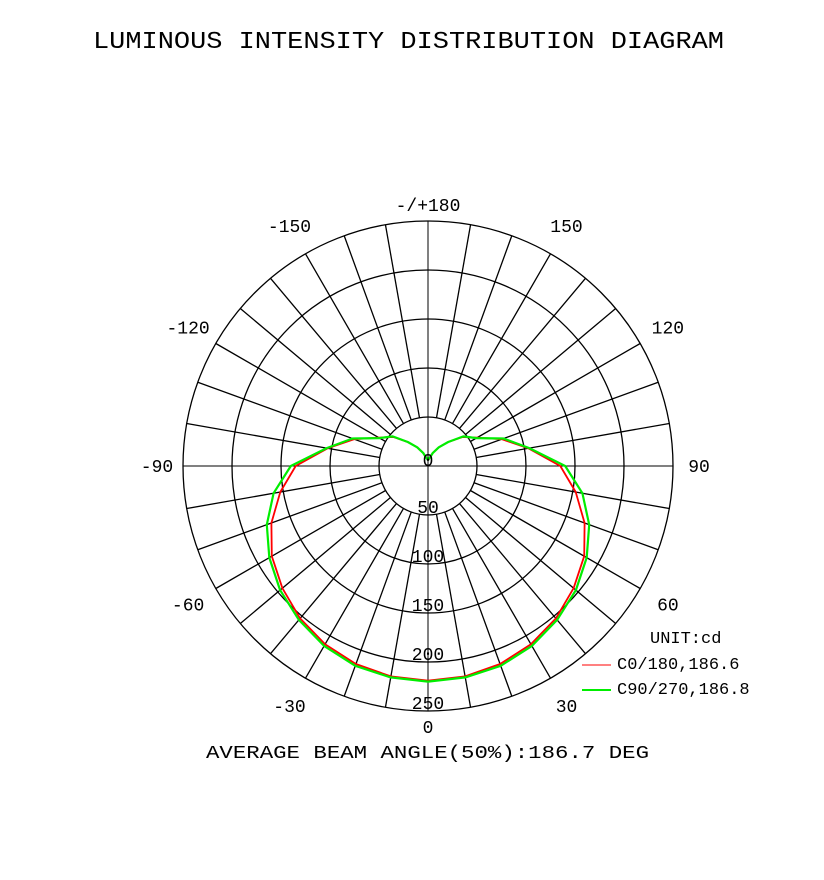 The height and width of the screenshot is (880, 824). Describe the element at coordinates (668, 330) in the screenshot. I see `angle-label: 120` at that location.